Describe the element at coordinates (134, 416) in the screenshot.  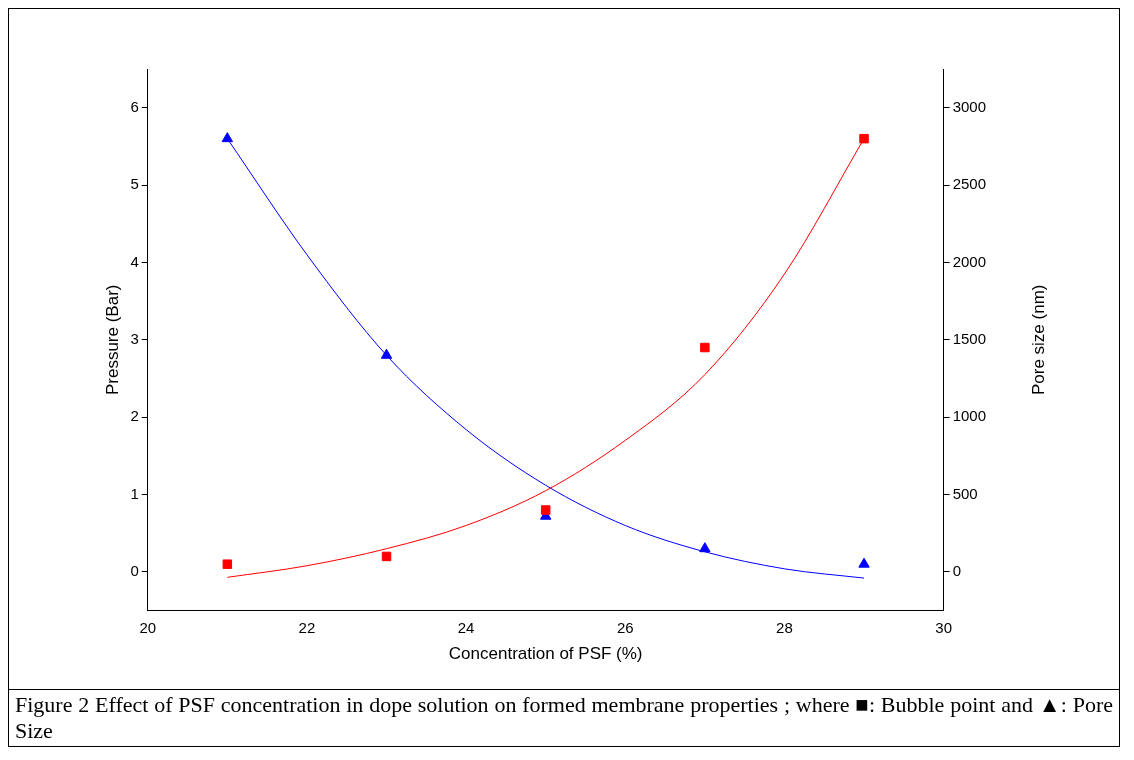
I see `y-tick-label: 2` at that location.